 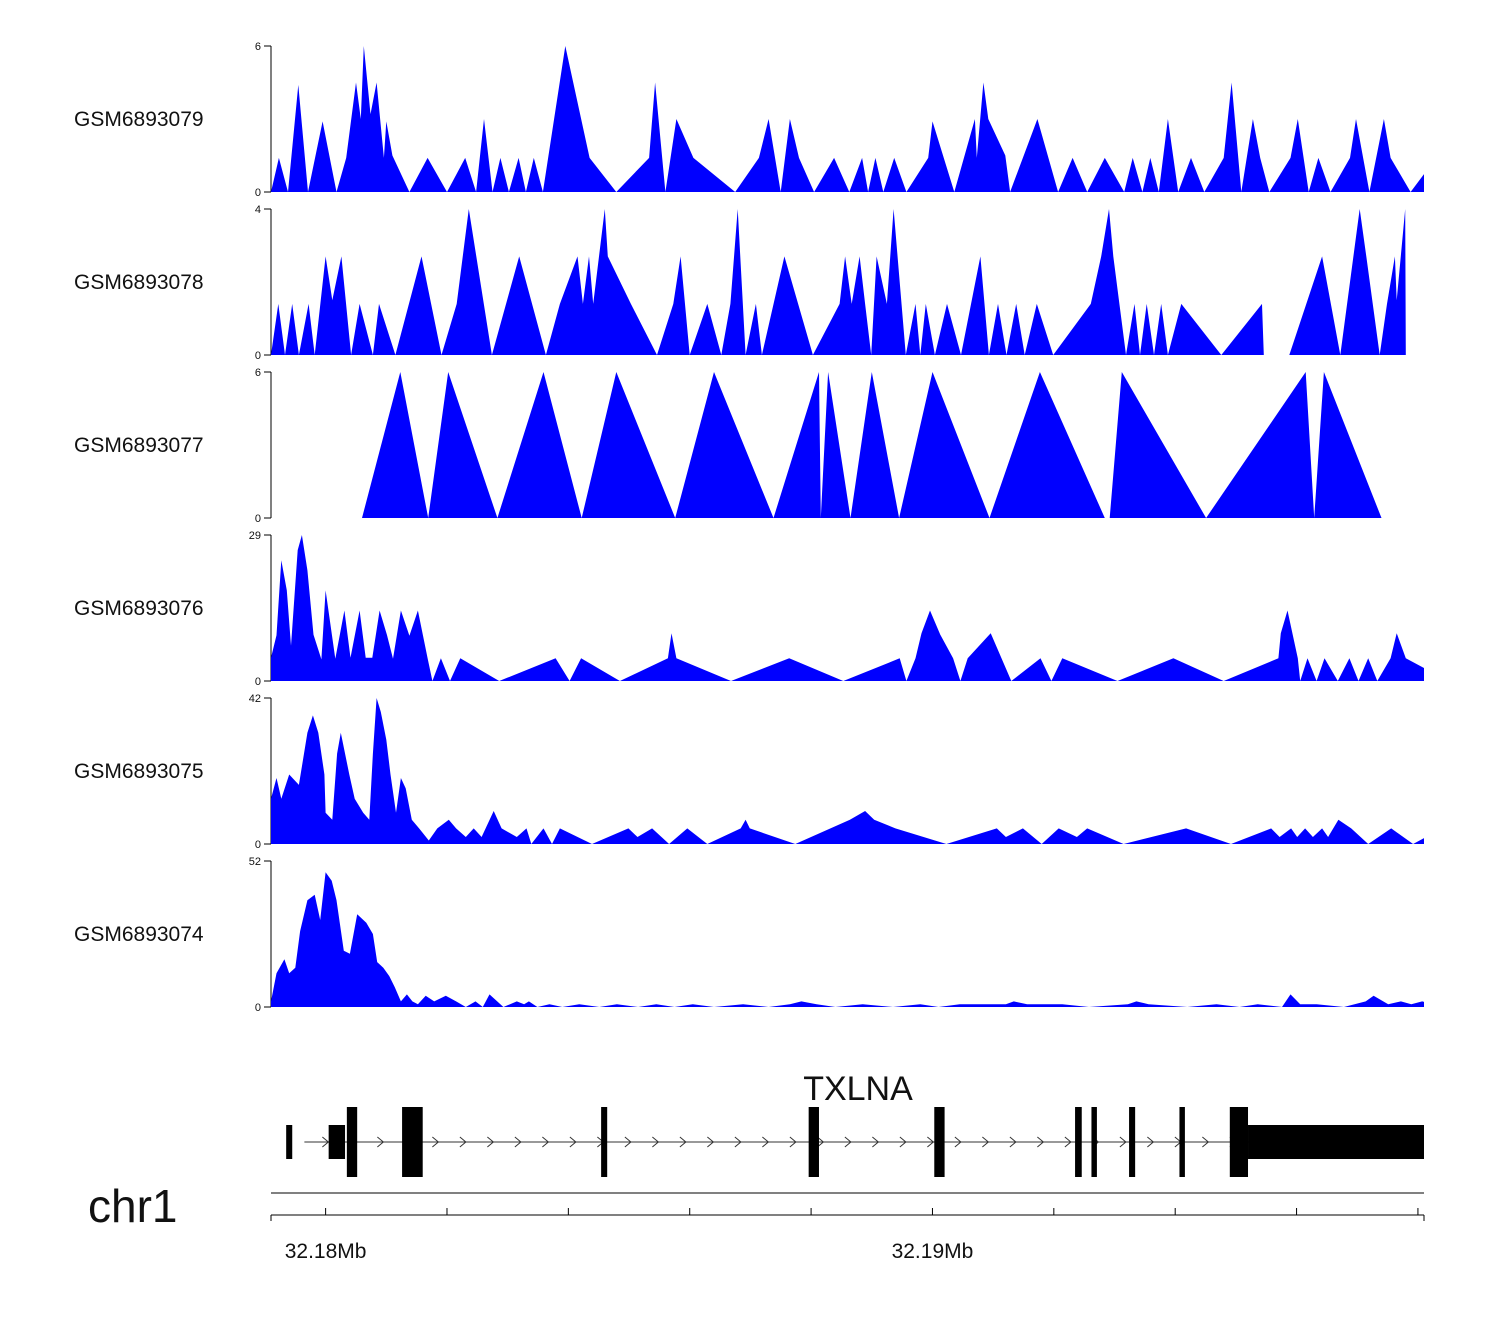 What do you see at coordinates (255, 862) in the screenshot?
I see `y-axis-max-label: 52` at bounding box center [255, 862].